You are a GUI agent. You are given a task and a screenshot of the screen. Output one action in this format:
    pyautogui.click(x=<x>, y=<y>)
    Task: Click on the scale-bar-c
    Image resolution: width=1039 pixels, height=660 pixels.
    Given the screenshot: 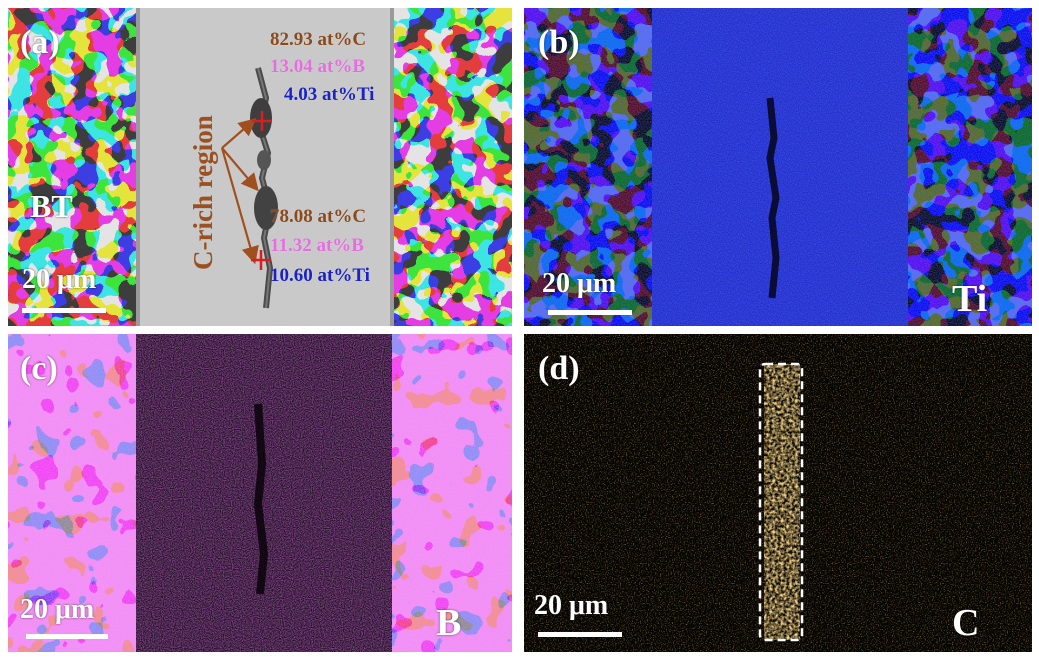 What is the action you would take?
    pyautogui.click(x=67, y=636)
    